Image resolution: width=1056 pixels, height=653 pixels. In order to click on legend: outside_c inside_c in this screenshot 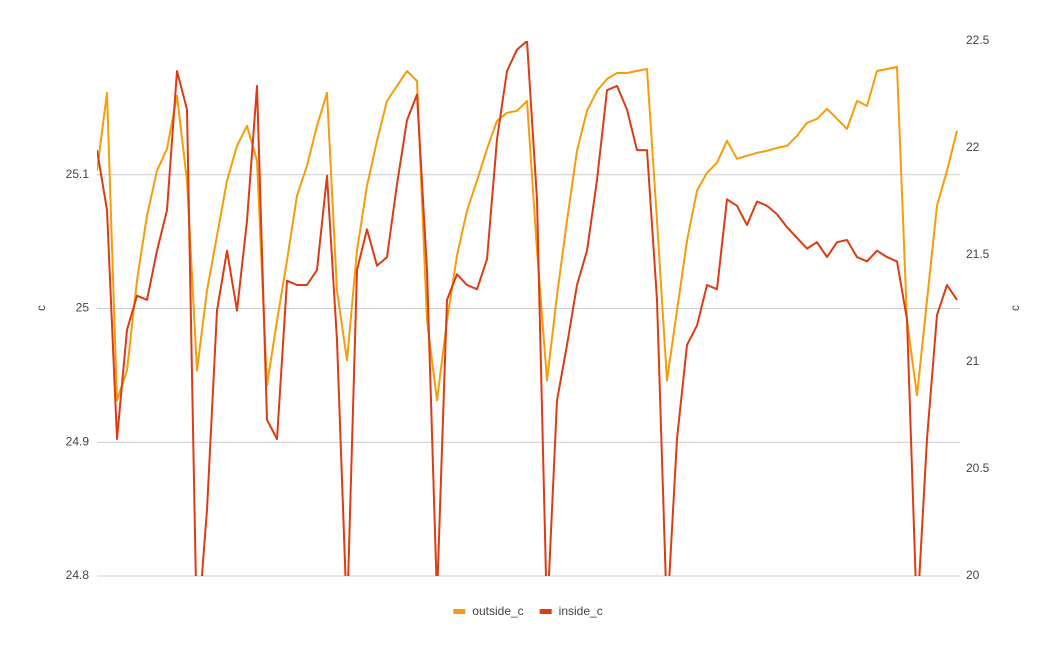, I will do `click(528, 611)`.